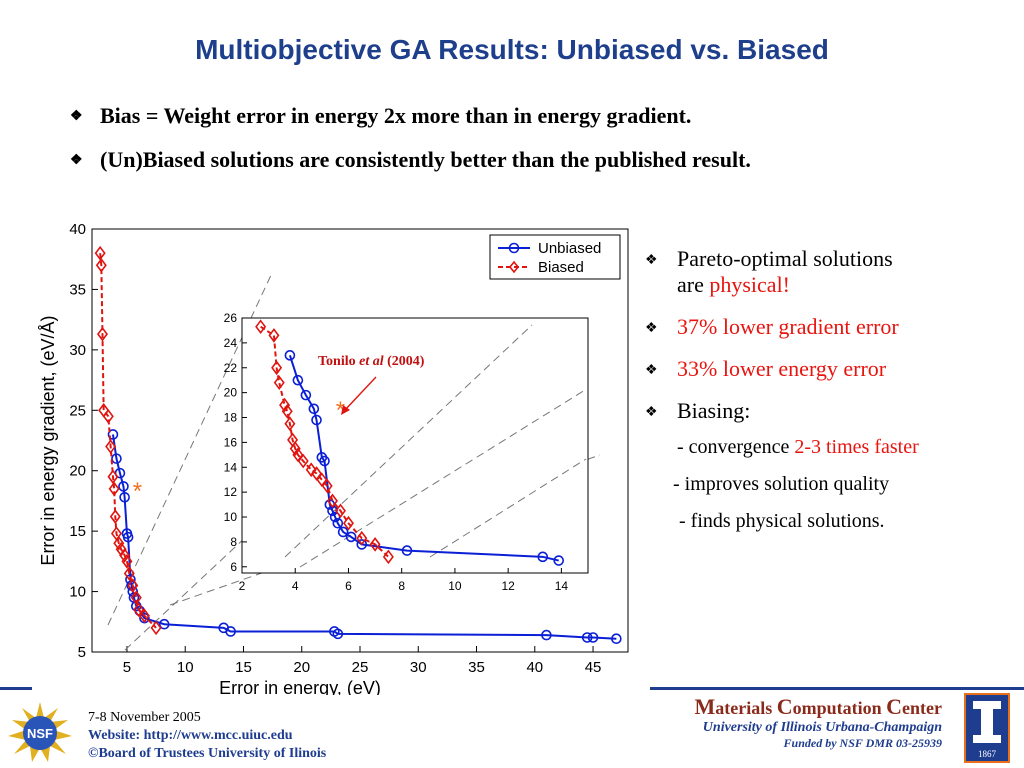 The width and height of the screenshot is (1024, 768). Describe the element at coordinates (562, 586) in the screenshot. I see `inset-x-tick-label: 14` at that location.